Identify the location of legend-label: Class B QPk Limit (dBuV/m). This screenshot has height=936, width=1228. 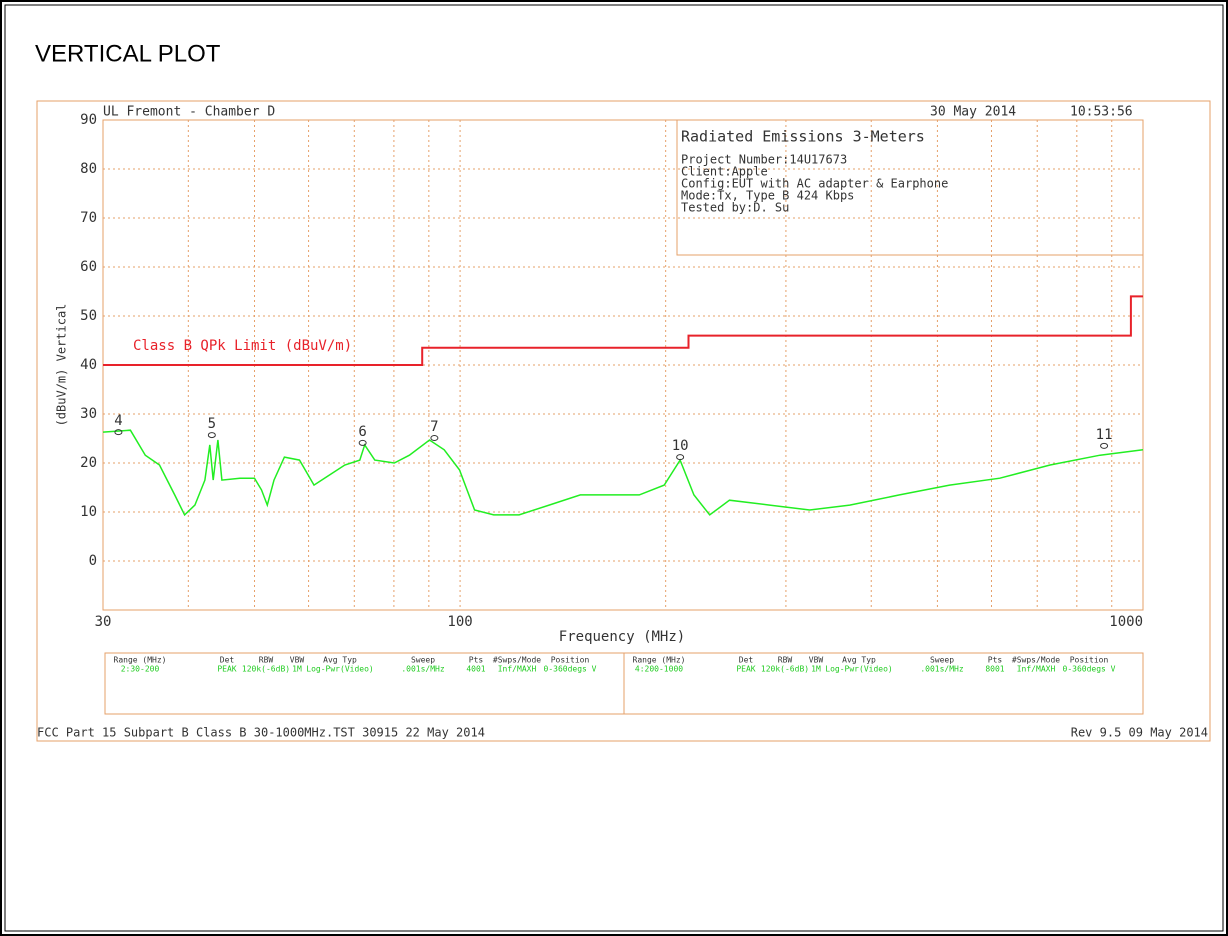
(242, 346).